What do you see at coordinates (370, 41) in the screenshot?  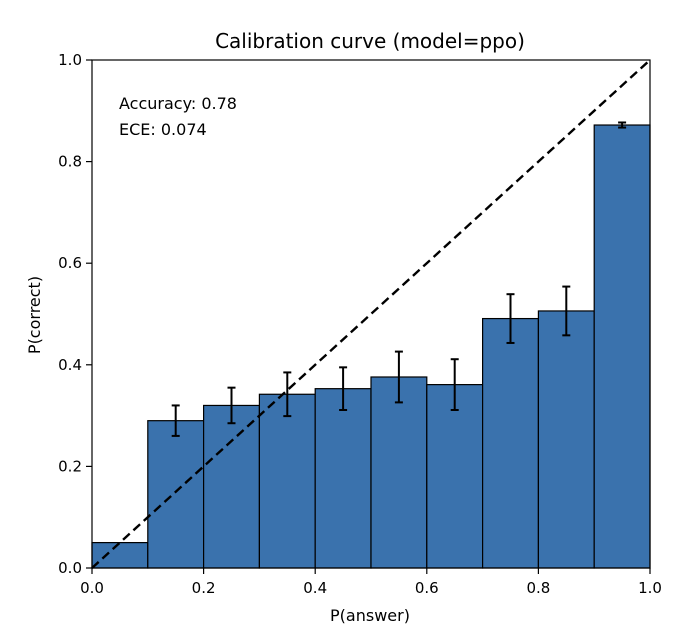 I see `chart-title: Calibration curve (model=ppo)` at bounding box center [370, 41].